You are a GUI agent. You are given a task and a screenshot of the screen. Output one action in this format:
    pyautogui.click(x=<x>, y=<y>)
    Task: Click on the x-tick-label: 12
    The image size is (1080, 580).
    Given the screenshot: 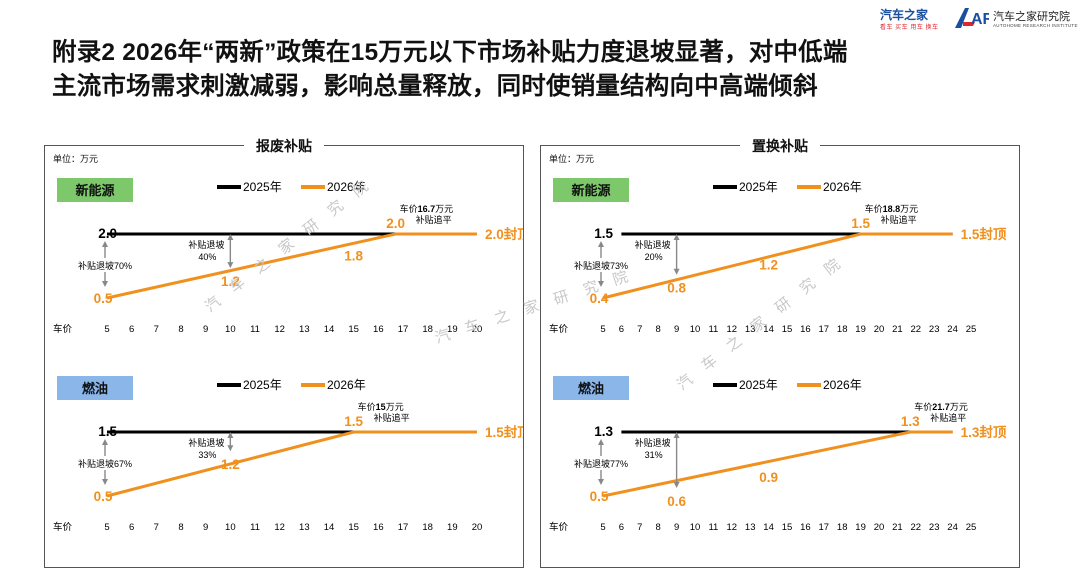 What is the action you would take?
    pyautogui.click(x=732, y=329)
    